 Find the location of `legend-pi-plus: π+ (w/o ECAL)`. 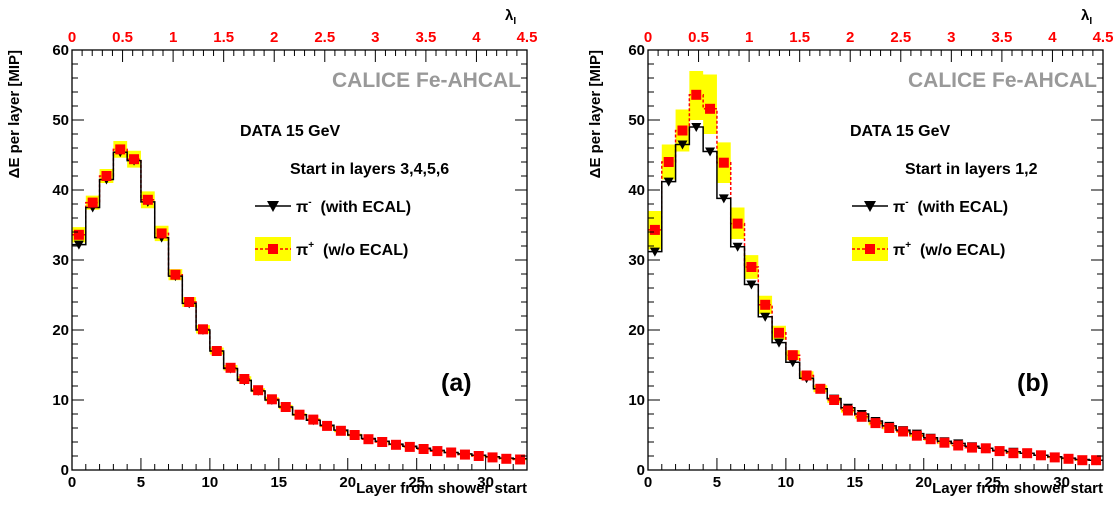

legend-pi-plus: π+ (w/o ECAL) is located at coordinates (928, 249).